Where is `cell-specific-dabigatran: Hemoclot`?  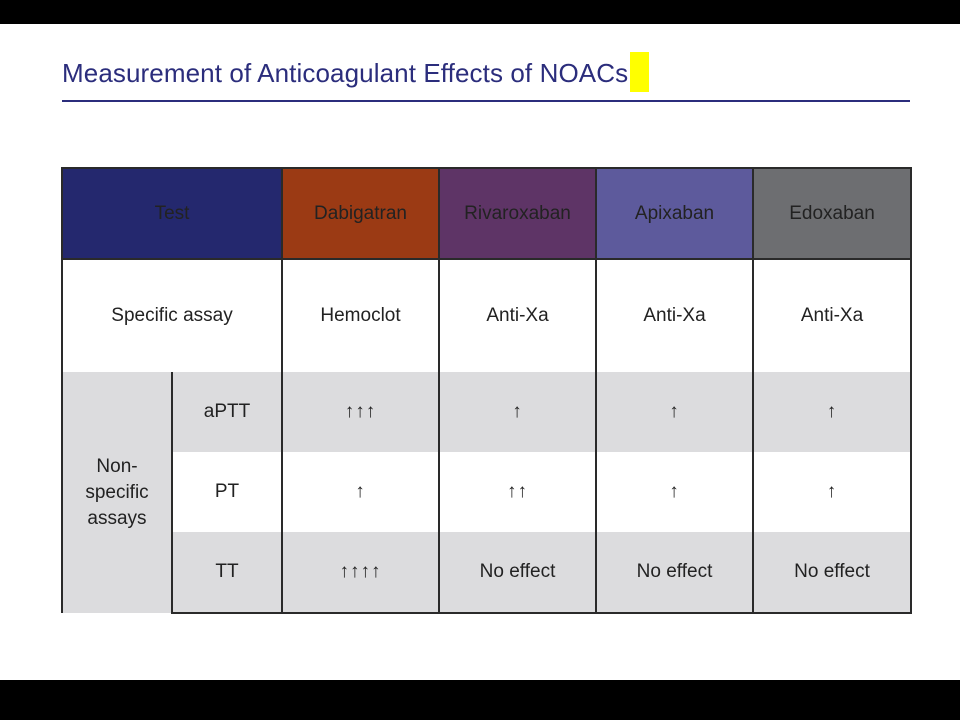 cell-specific-dabigatran: Hemoclot is located at coordinates (361, 315).